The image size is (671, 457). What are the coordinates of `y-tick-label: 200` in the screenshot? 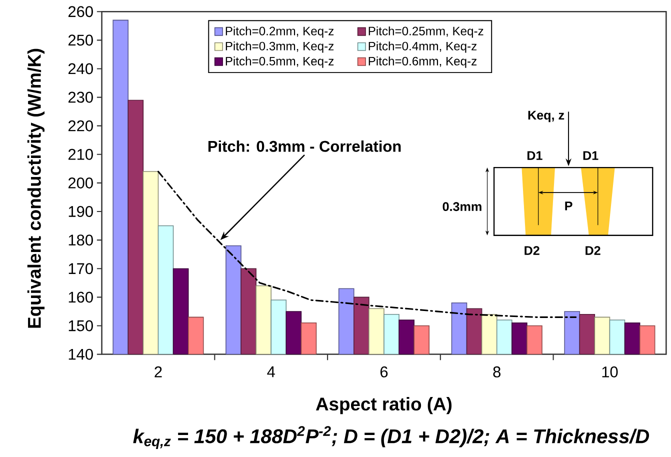 It's located at (80, 183).